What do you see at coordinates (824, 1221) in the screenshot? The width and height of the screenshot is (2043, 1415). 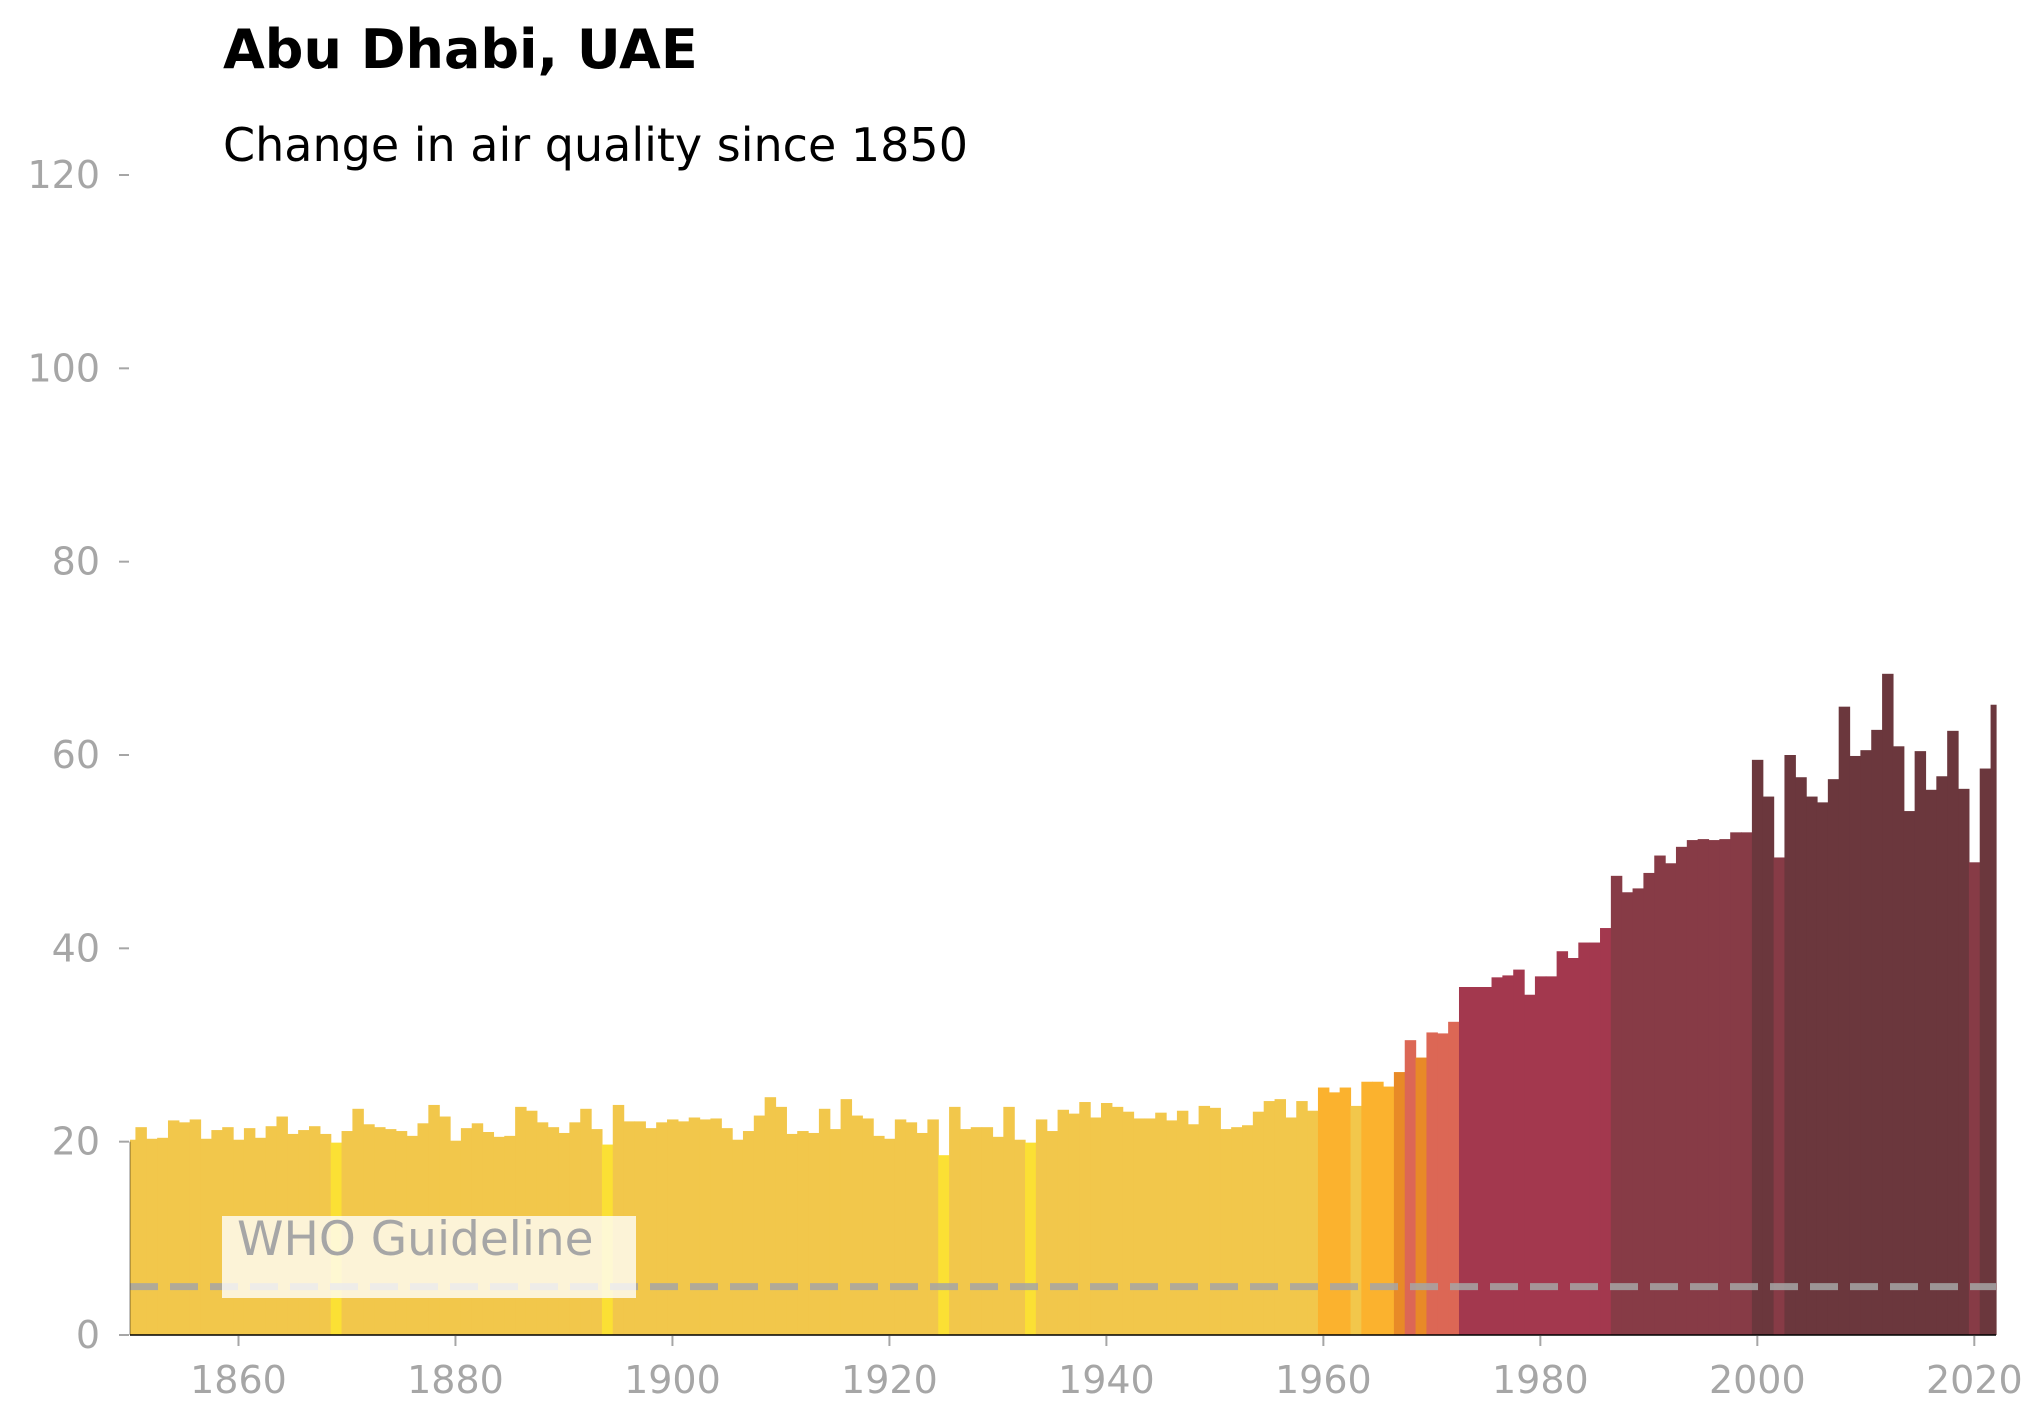 I see `bar-1914` at bounding box center [824, 1221].